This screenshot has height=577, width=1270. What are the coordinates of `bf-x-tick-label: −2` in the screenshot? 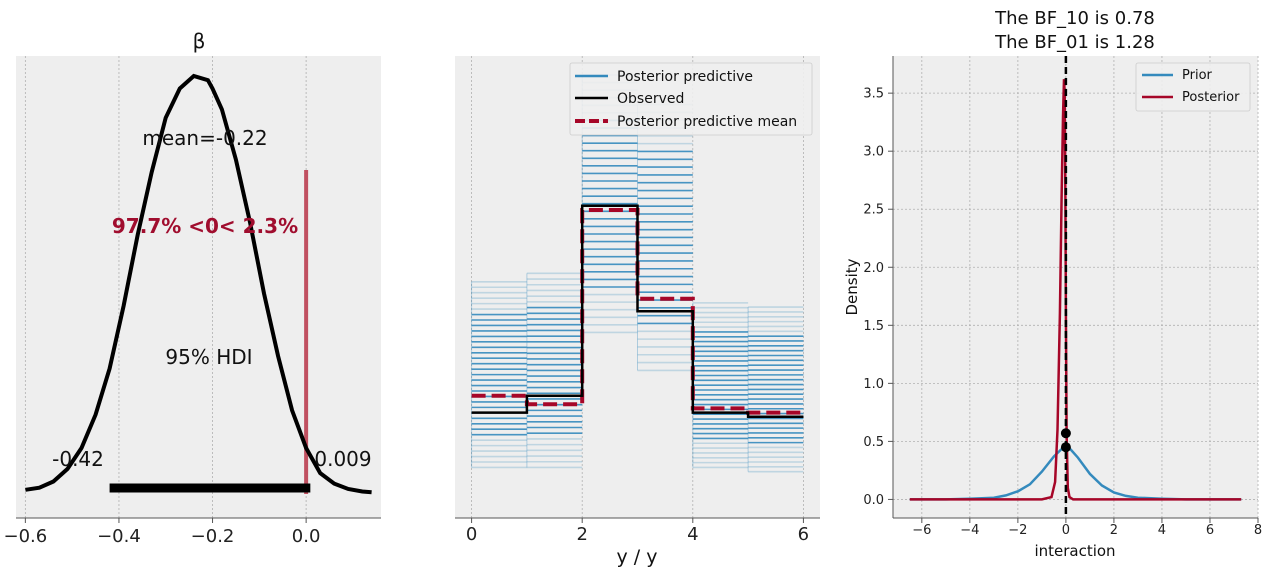 It's located at (1017, 530).